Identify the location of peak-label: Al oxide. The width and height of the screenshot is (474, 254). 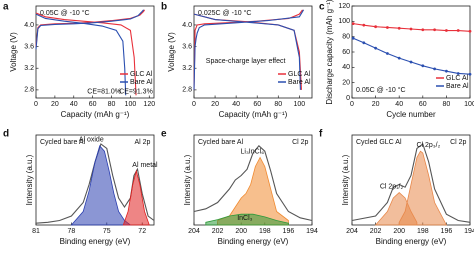
(91, 140).